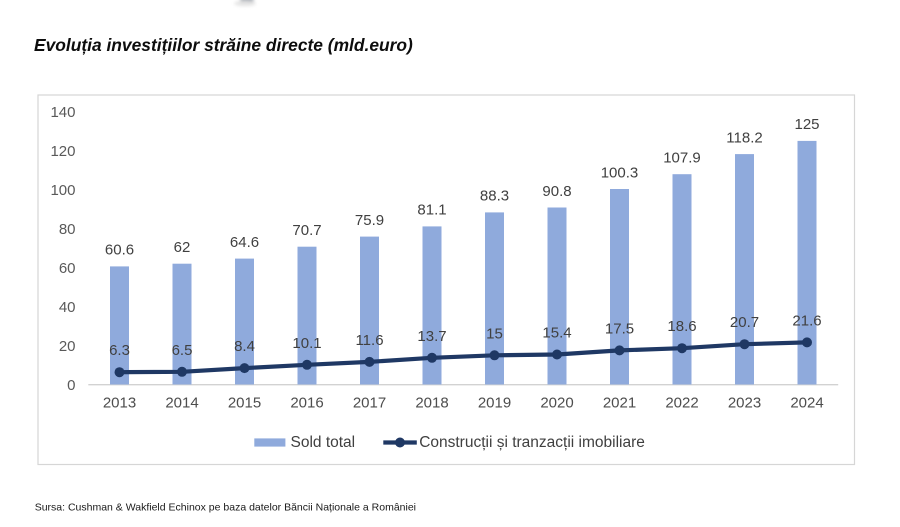 The height and width of the screenshot is (527, 900). What do you see at coordinates (806, 320) in the screenshot?
I see `svg-text: 21.6` at bounding box center [806, 320].